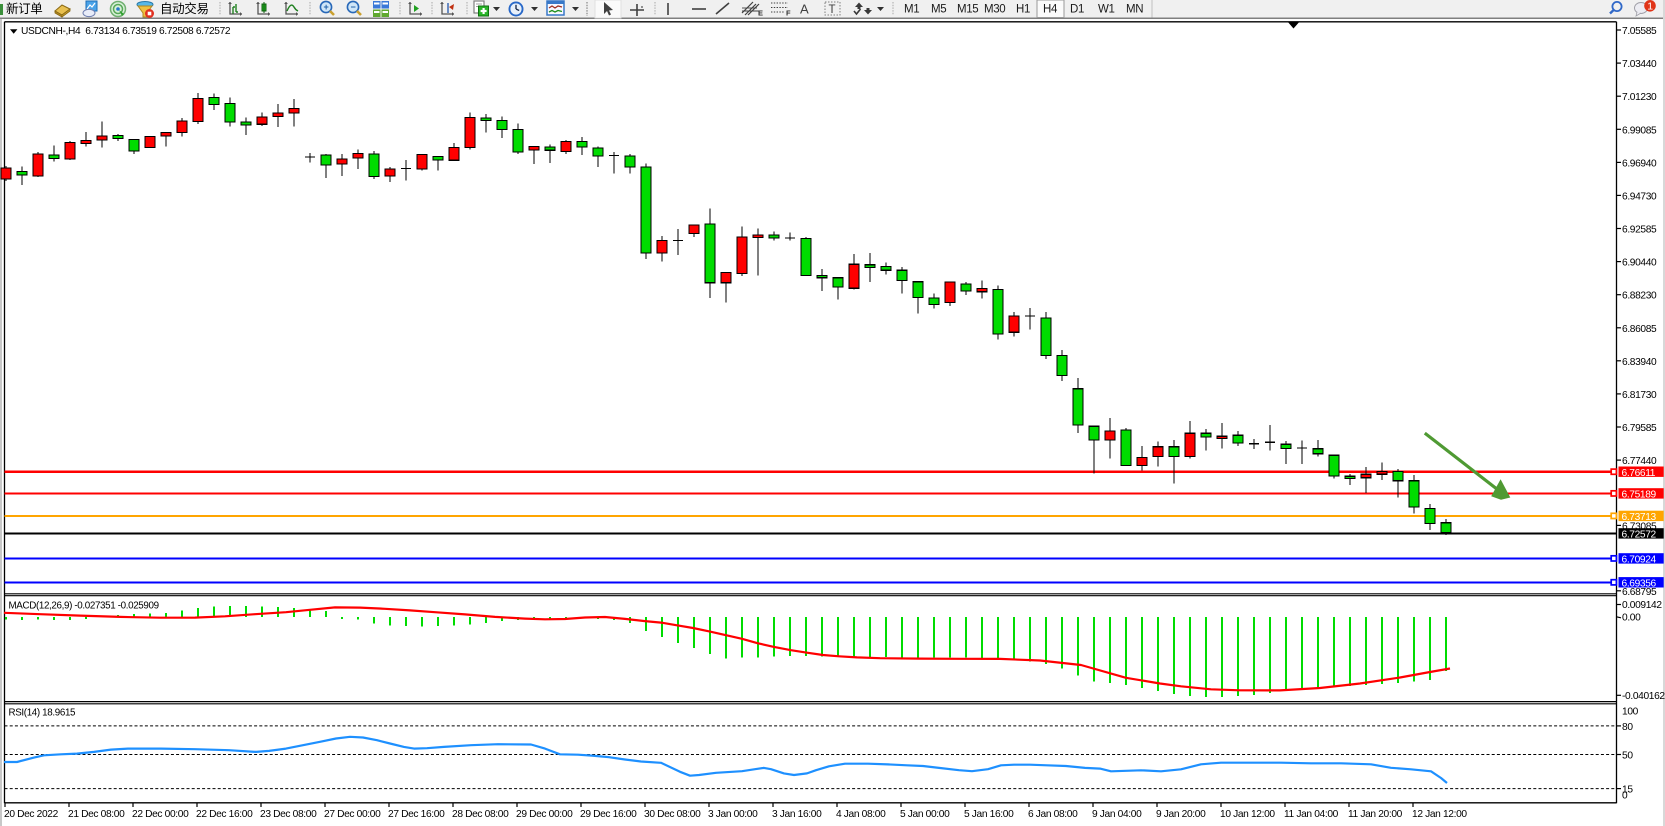  What do you see at coordinates (1642, 605) in the screenshot?
I see `svg-text: 0.009142` at bounding box center [1642, 605].